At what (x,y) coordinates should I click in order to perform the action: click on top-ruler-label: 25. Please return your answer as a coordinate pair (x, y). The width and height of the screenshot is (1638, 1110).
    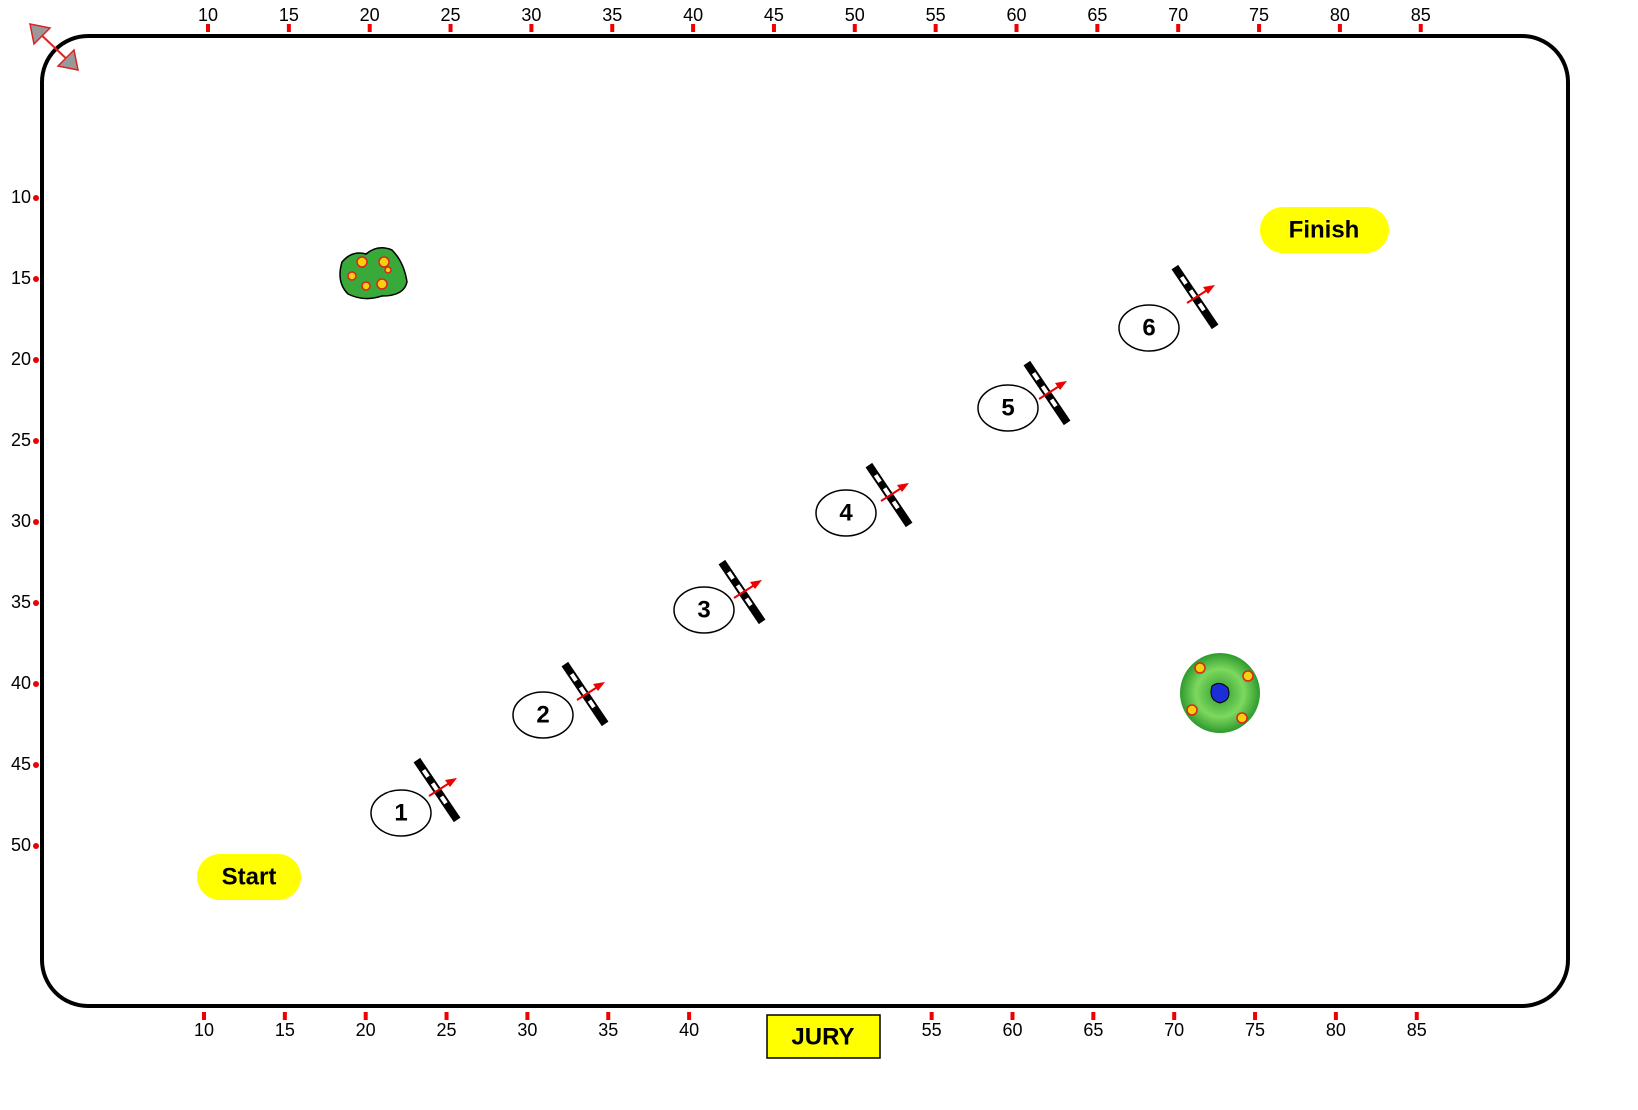
    Looking at the image, I should click on (451, 15).